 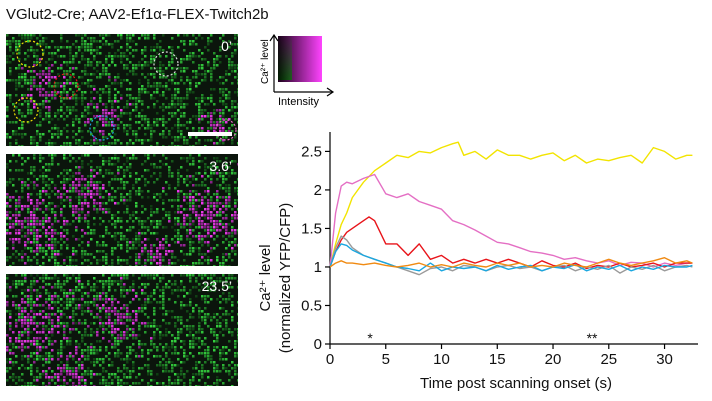 I want to click on panel-time-label: 0’, so click(x=226, y=46).